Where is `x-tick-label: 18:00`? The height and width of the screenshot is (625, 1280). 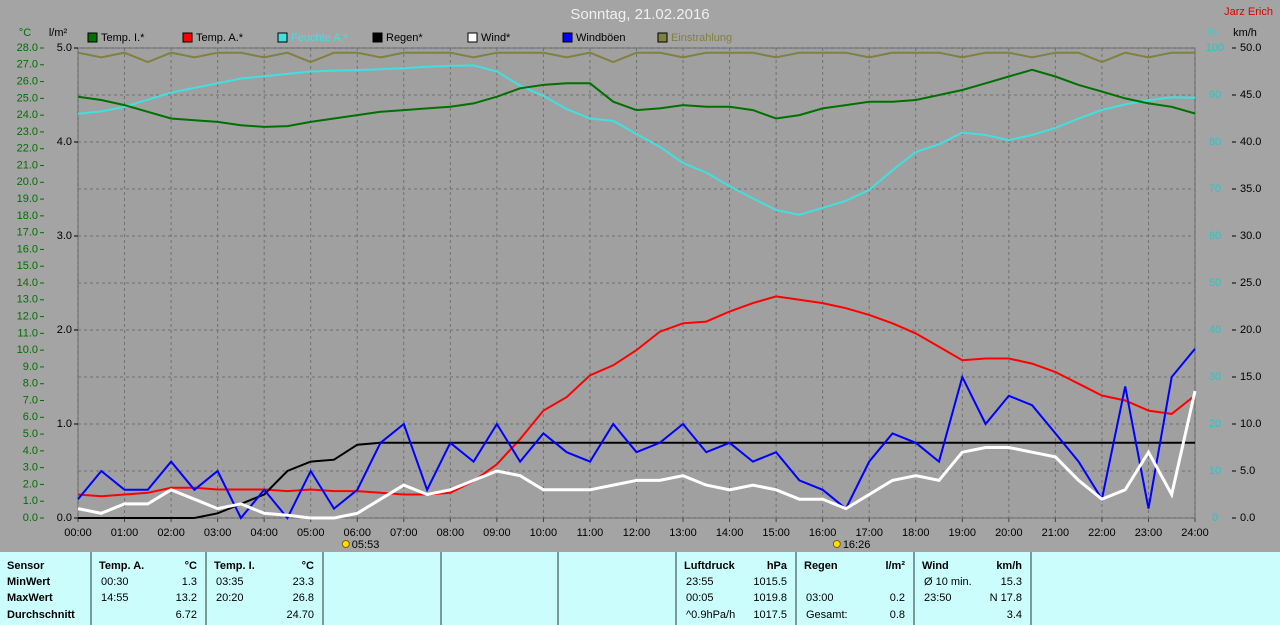
x-tick-label: 18:00 is located at coordinates (916, 533).